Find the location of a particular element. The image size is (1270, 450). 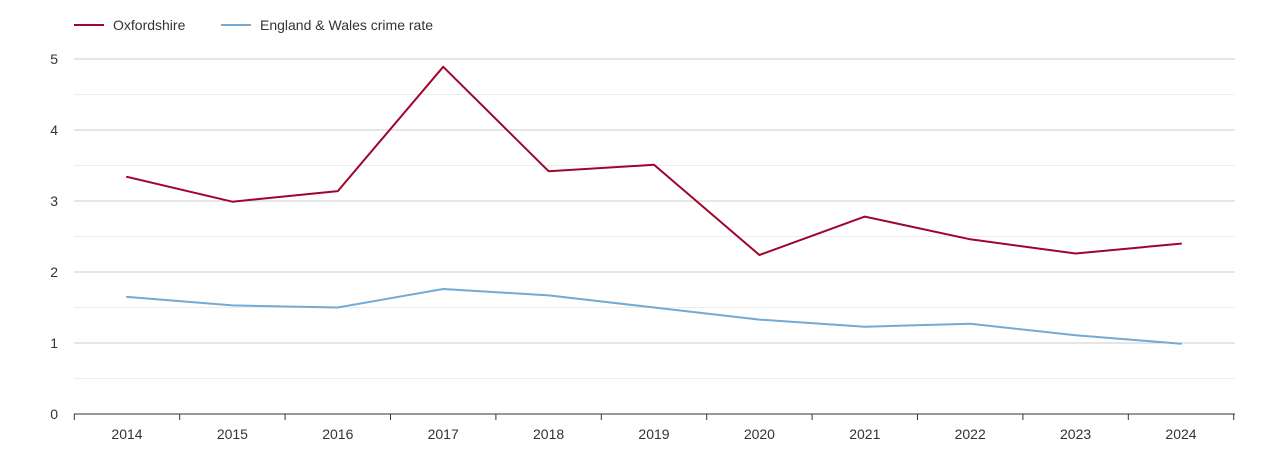

x-tick-label: 2020 is located at coordinates (759, 434).